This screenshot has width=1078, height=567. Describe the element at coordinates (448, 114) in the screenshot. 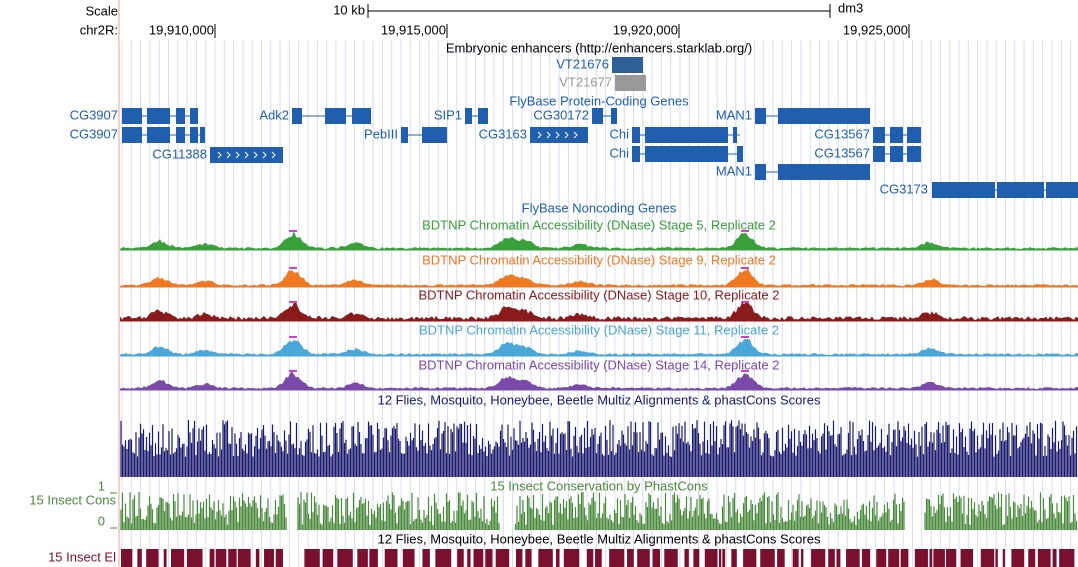

I see `gene-label: SIP1` at that location.